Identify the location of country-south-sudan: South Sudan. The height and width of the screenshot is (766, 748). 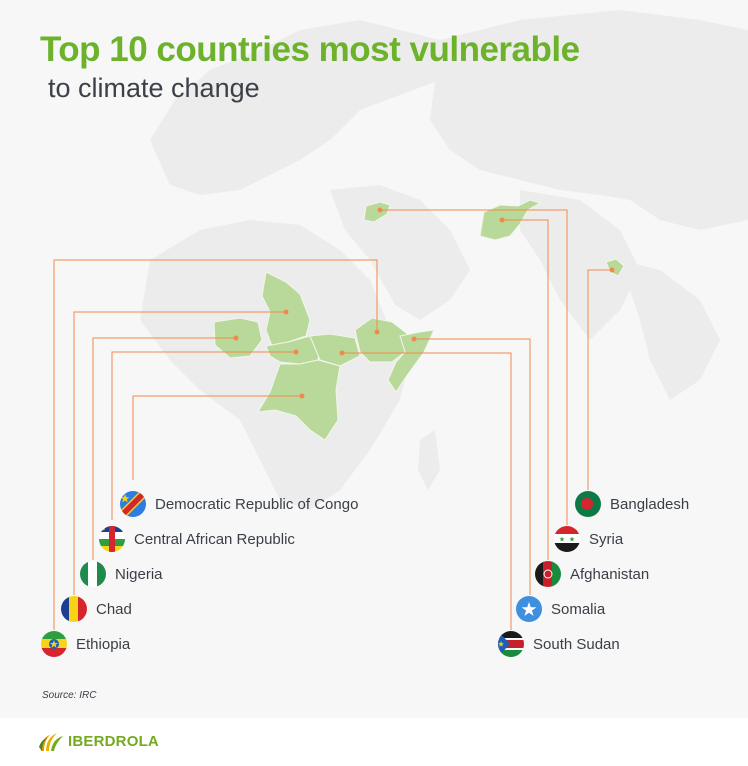
(558, 644).